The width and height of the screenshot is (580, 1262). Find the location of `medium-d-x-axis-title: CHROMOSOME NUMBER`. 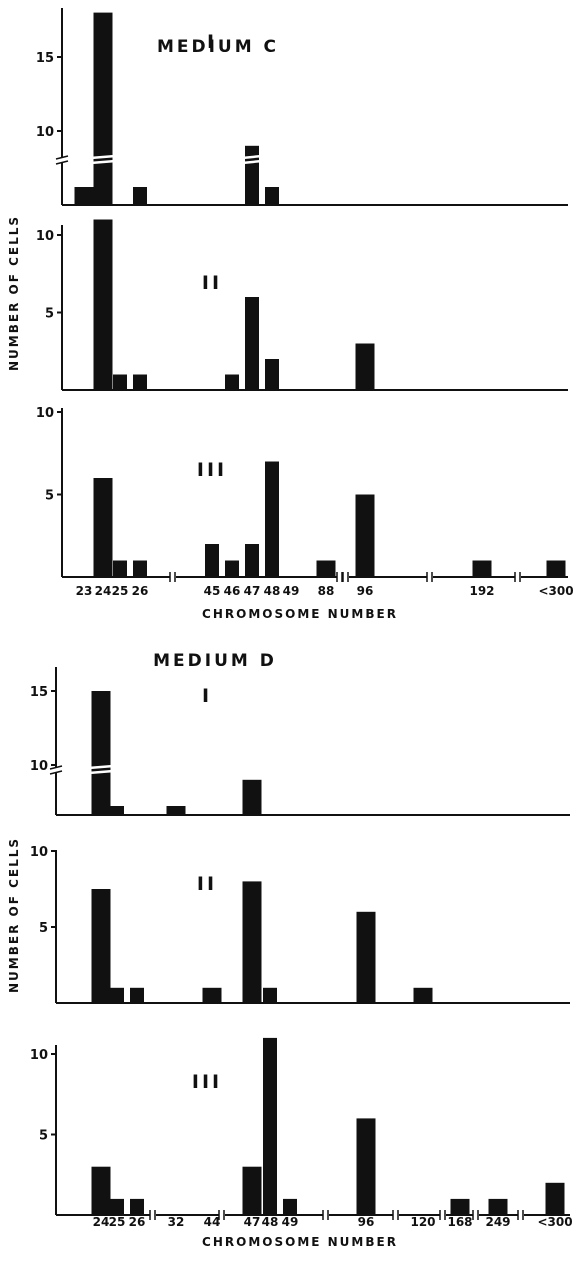

medium-d-x-axis-title: CHROMOSOME NUMBER is located at coordinates (300, 1242).